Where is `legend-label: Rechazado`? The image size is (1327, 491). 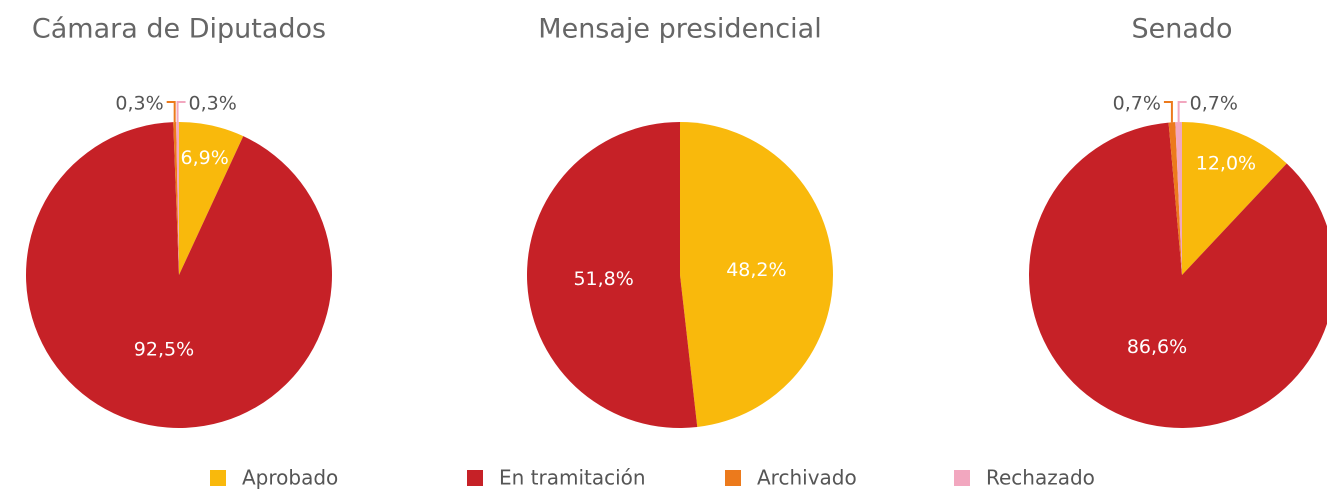 legend-label: Rechazado is located at coordinates (1040, 478).